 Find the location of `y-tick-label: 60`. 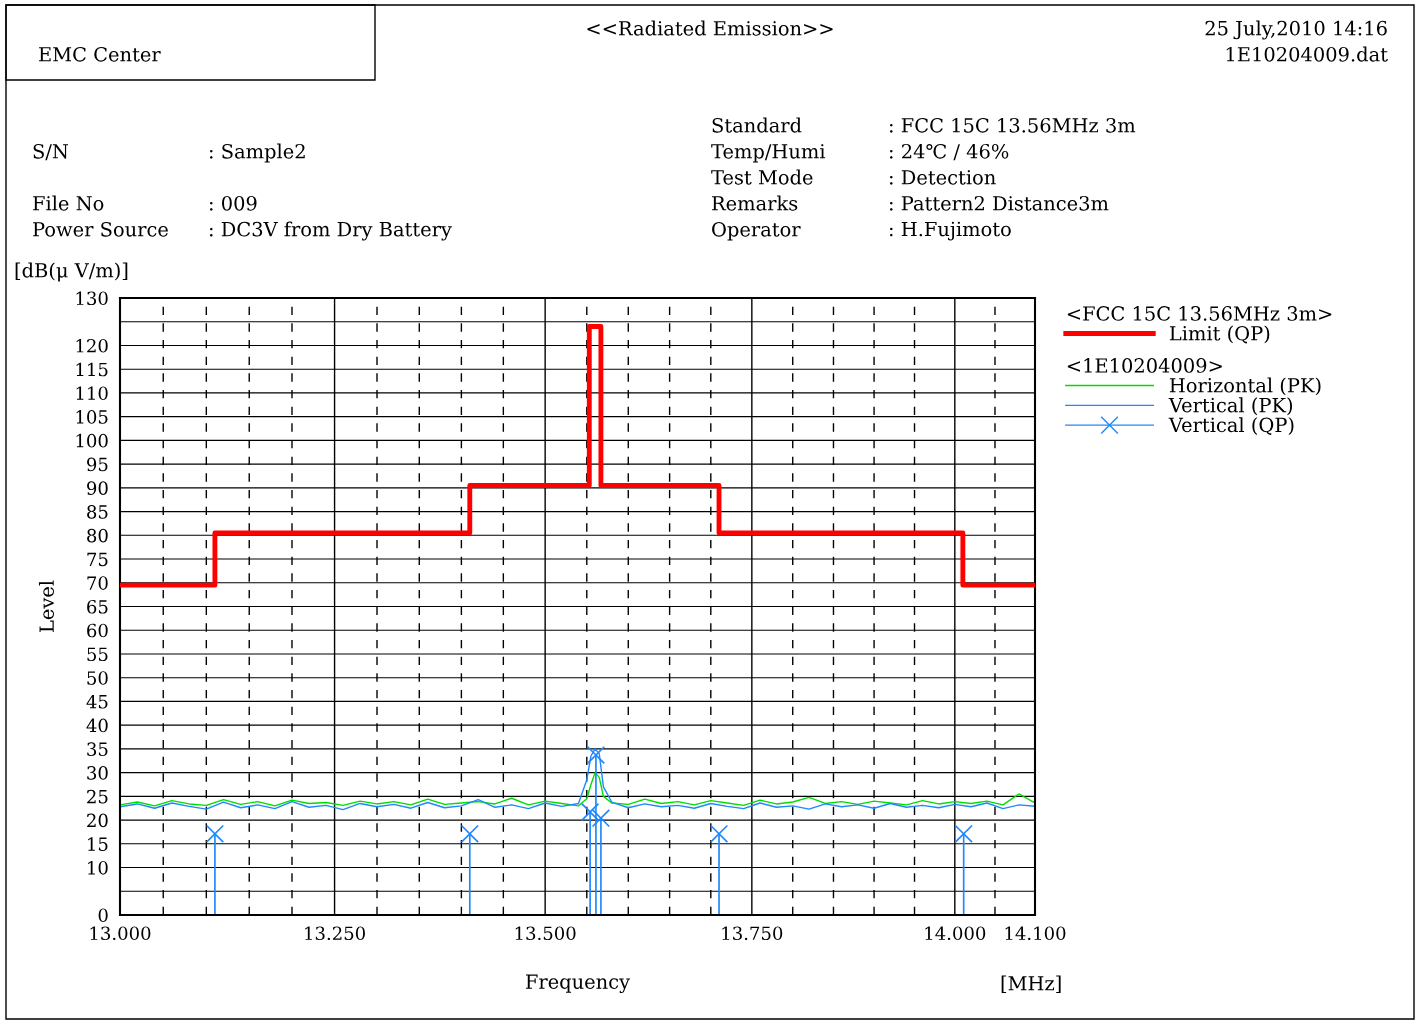

y-tick-label: 60 is located at coordinates (97, 630).